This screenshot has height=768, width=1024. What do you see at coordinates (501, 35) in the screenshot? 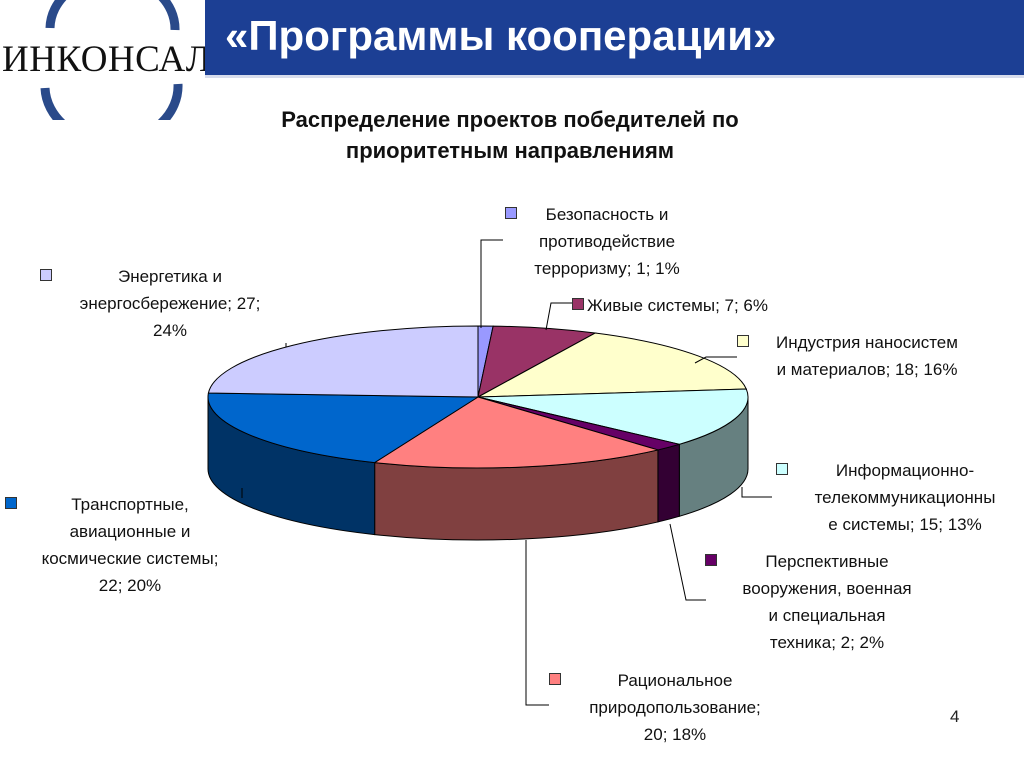
I see `slide-title: «Программы кооперации»` at bounding box center [501, 35].